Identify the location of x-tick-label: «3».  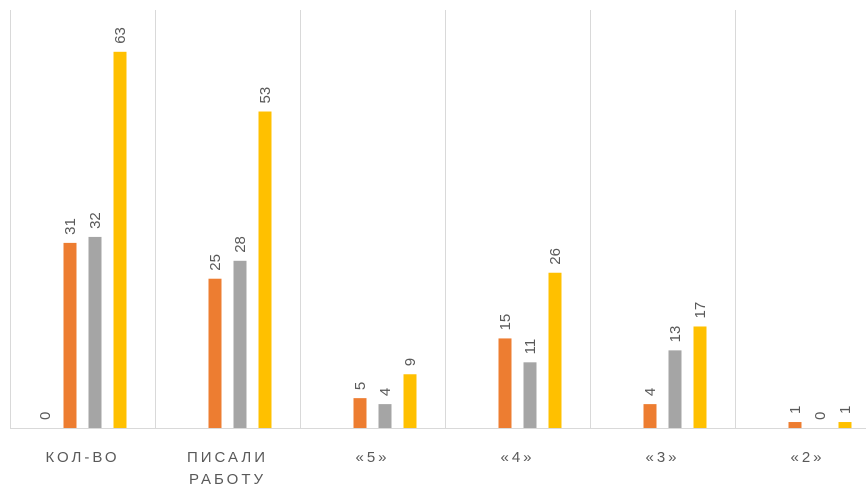
(662, 457).